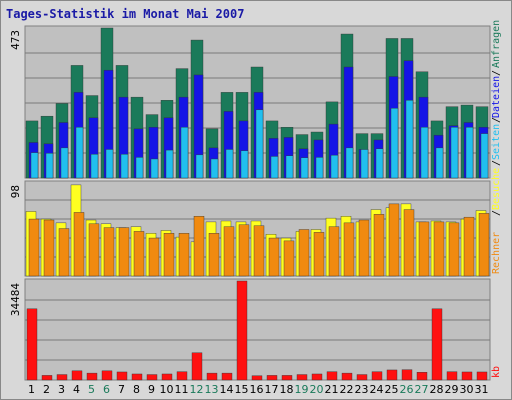 The width and height of the screenshot is (512, 400). I want to click on legend-label: Dateien, so click(496, 97).